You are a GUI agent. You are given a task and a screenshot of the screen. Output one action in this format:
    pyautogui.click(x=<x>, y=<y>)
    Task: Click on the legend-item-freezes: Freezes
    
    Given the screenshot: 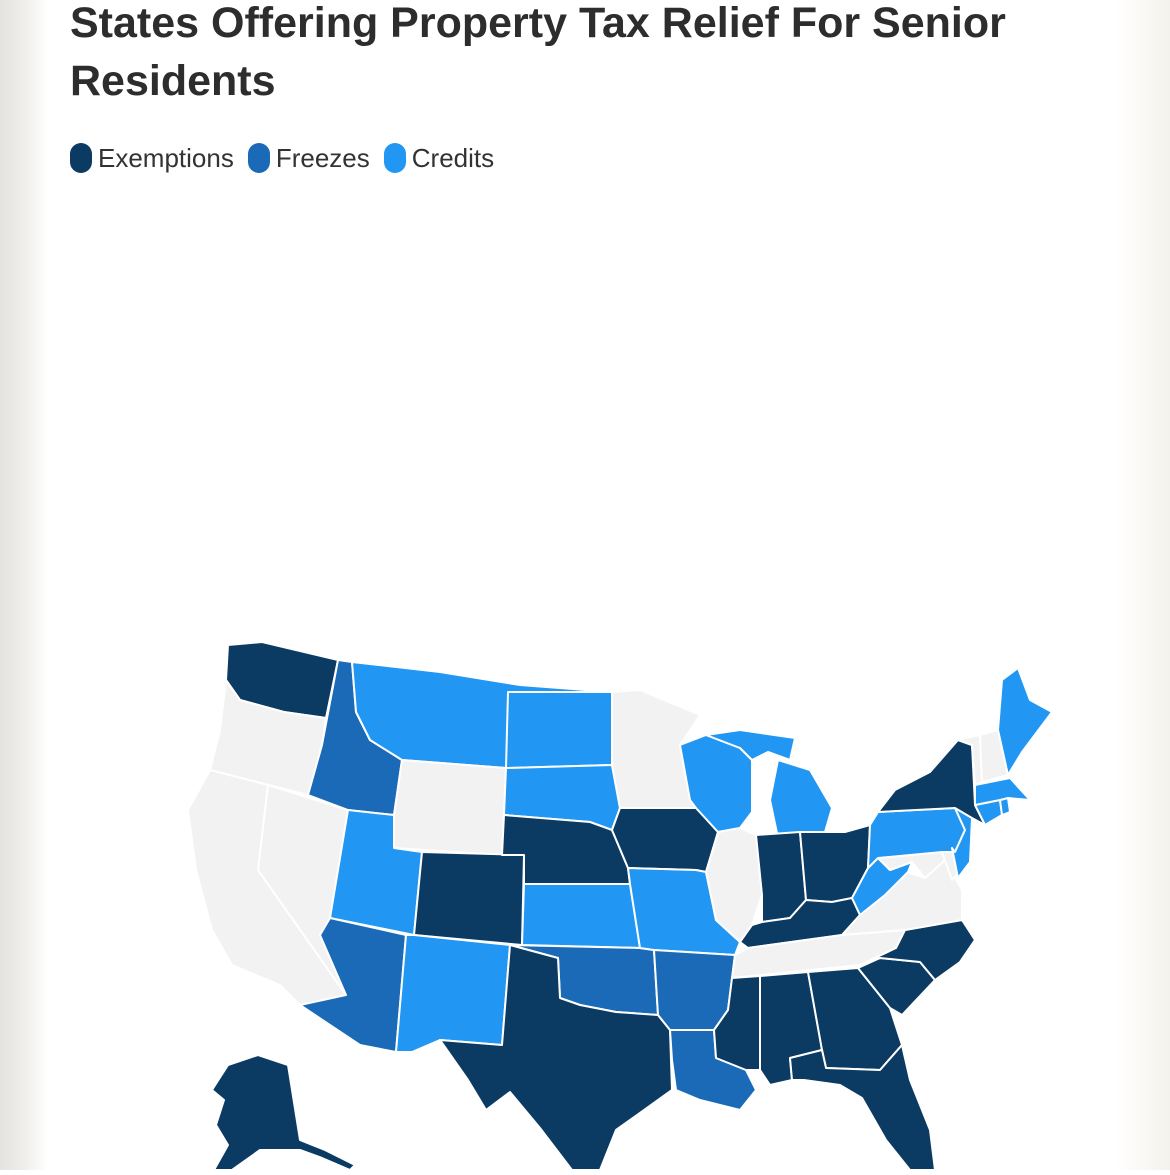 What is the action you would take?
    pyautogui.click(x=308, y=158)
    